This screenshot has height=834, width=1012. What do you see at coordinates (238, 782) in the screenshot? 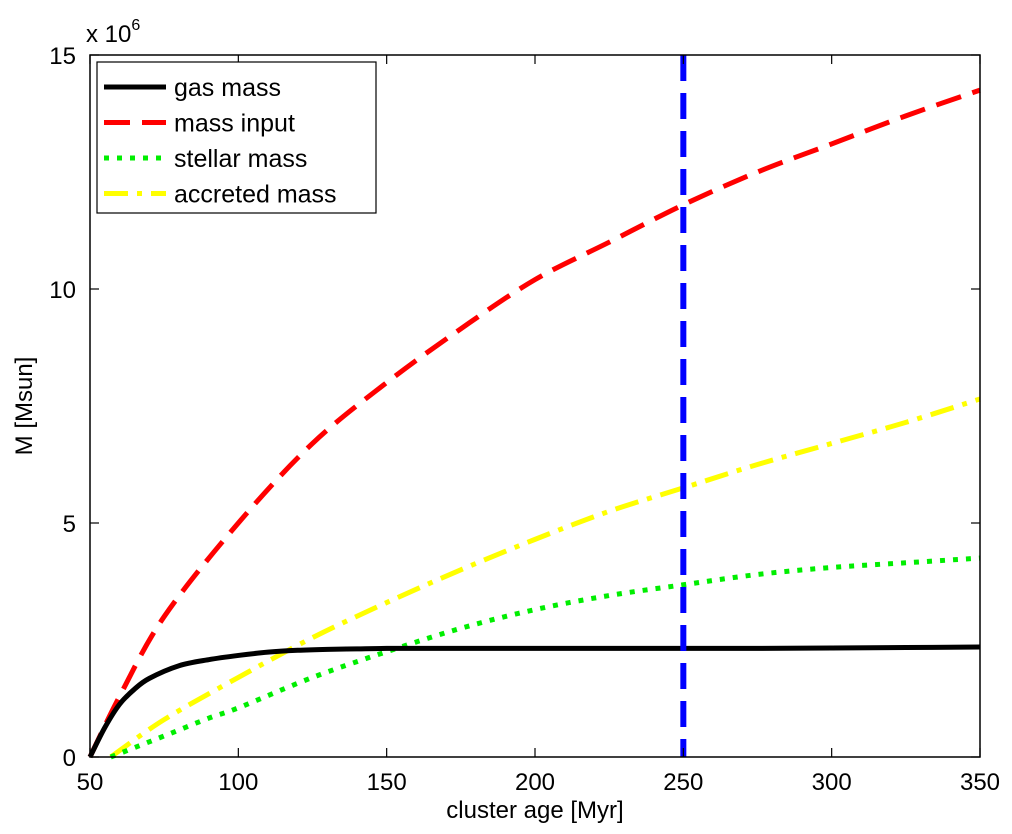
I see `x-tick-label: 100` at bounding box center [238, 782].